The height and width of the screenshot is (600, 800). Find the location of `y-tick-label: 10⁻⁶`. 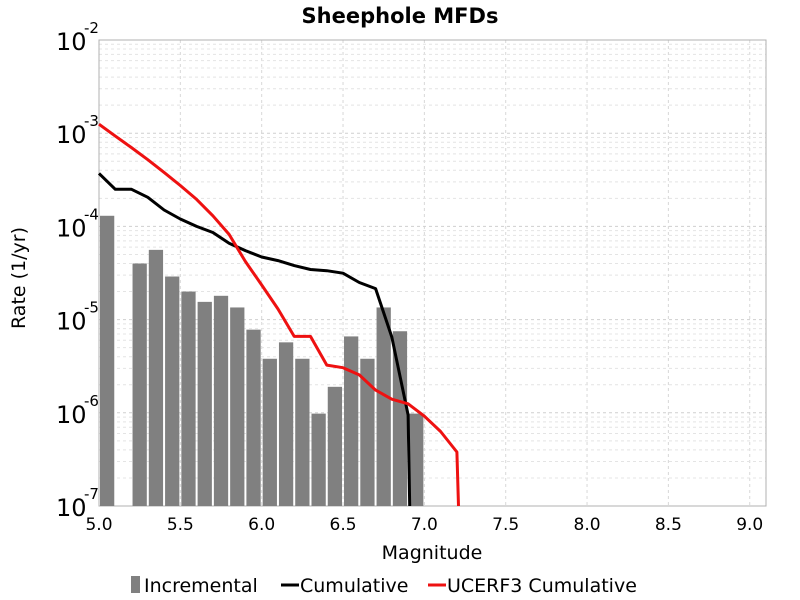

y-tick-label: 10⁻⁶ is located at coordinates (77, 410).